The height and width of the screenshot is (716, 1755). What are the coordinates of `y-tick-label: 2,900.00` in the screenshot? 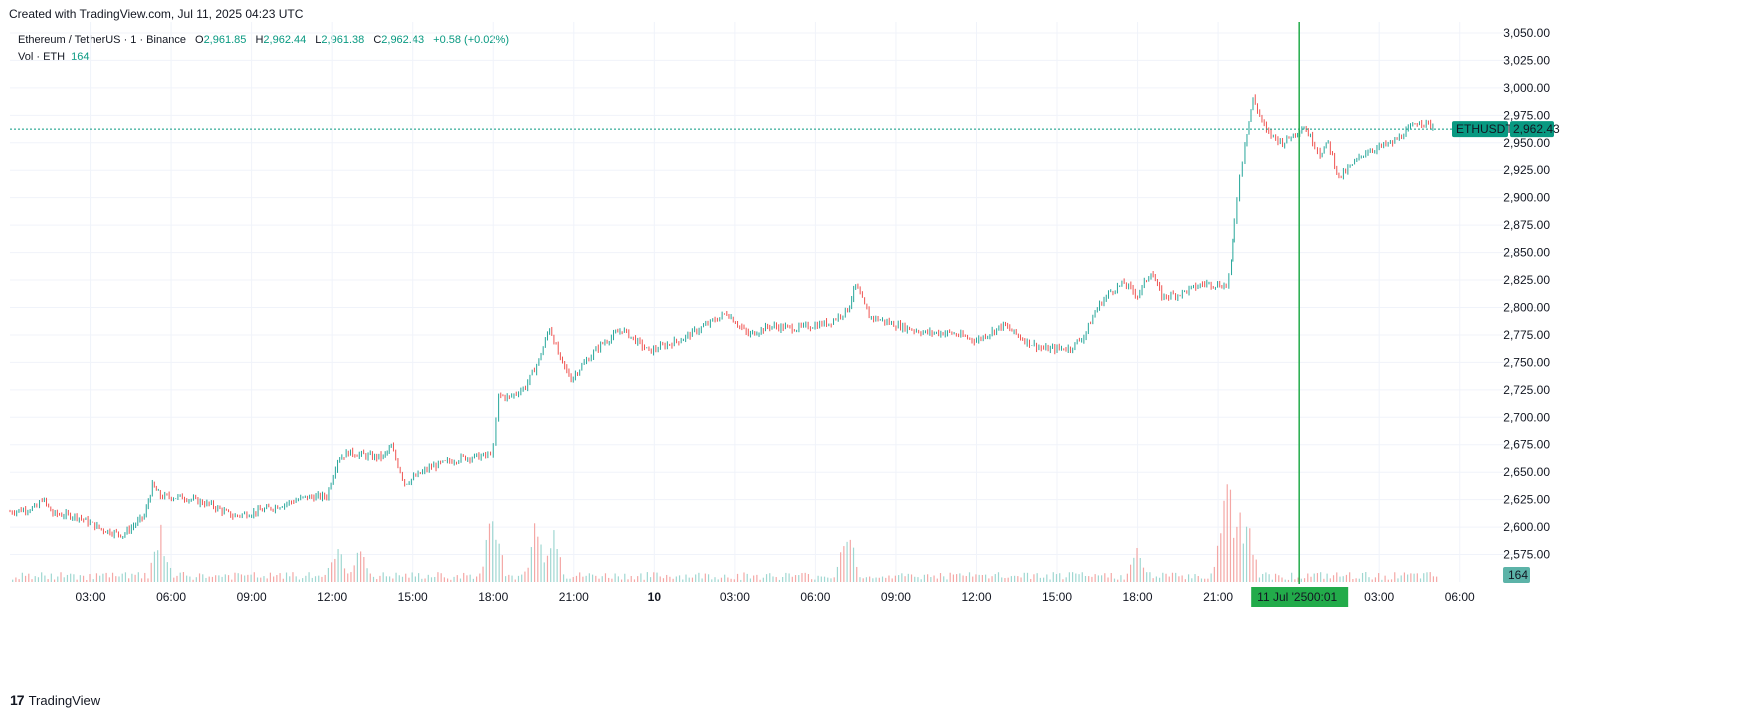 It's located at (1526, 198).